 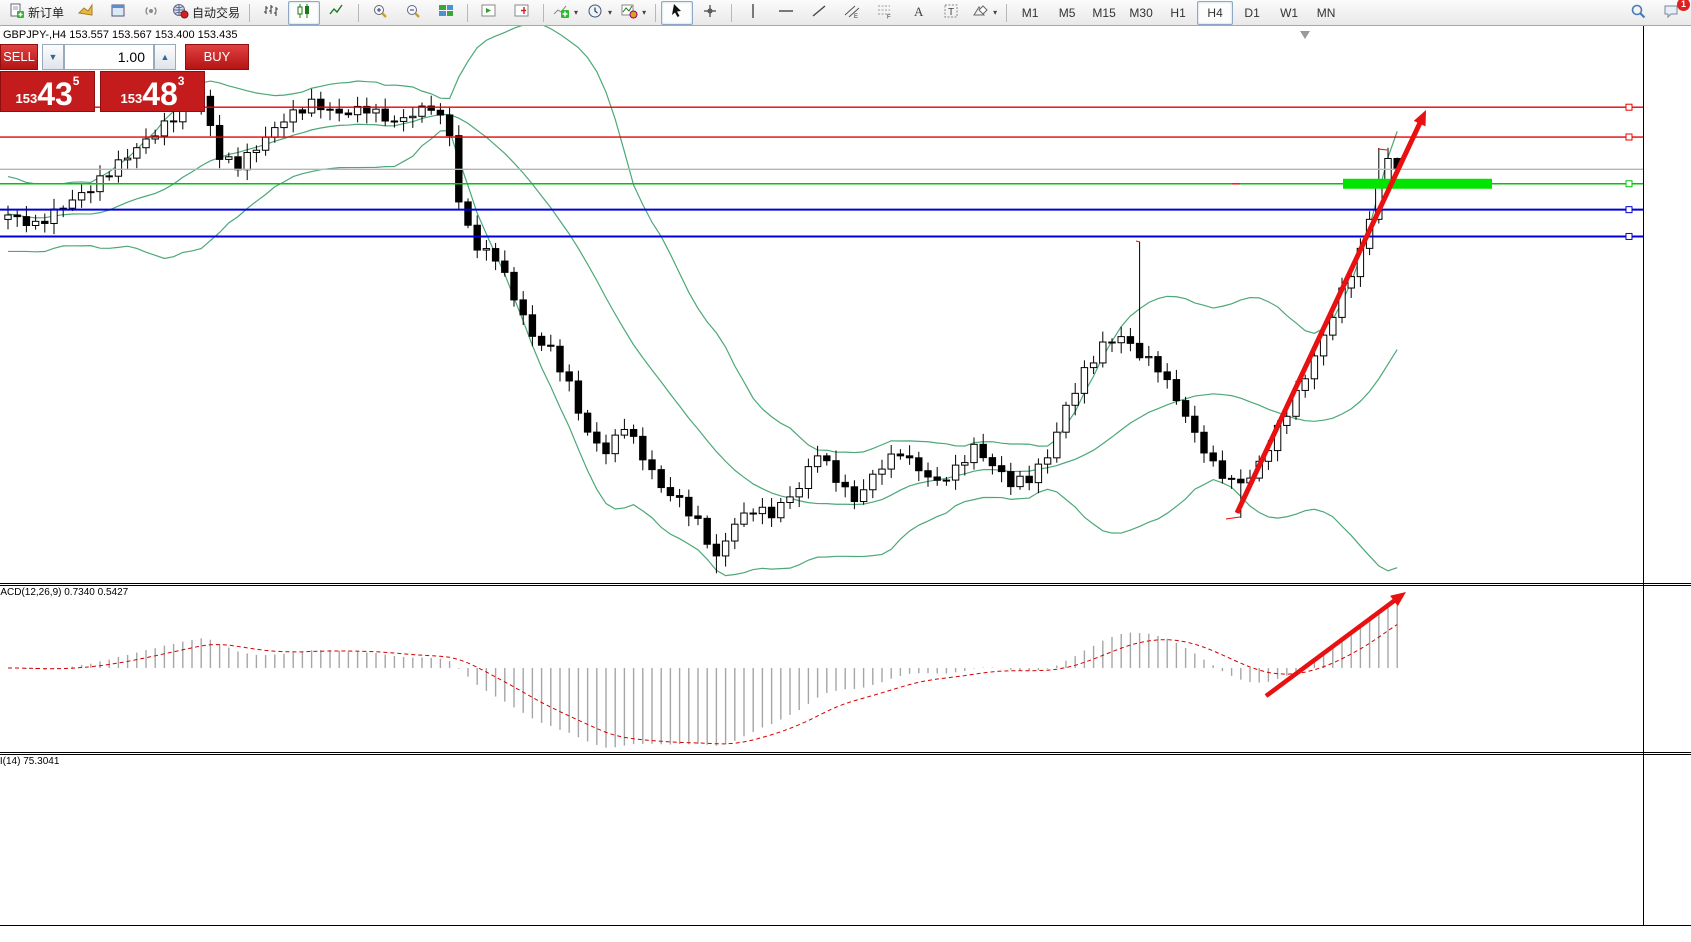 I want to click on fibo-button: F, so click(x=885, y=13).